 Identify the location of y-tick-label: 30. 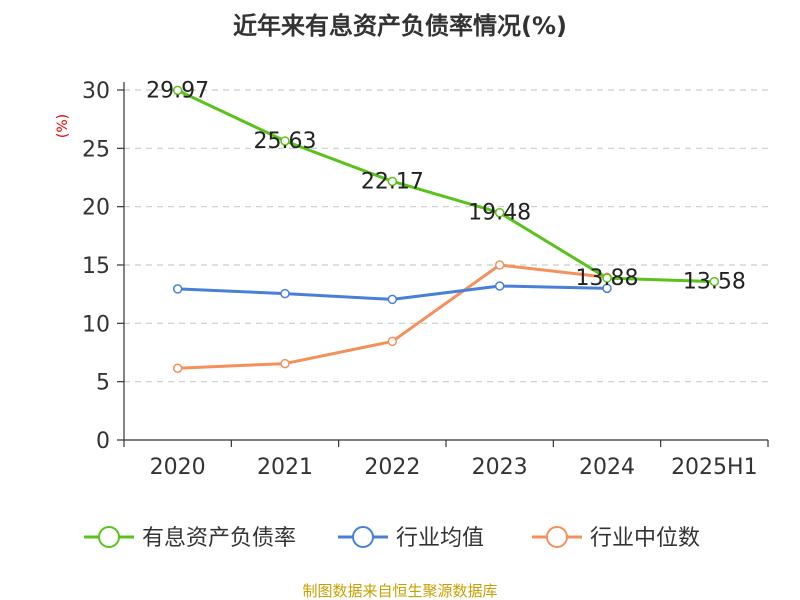
(96, 91).